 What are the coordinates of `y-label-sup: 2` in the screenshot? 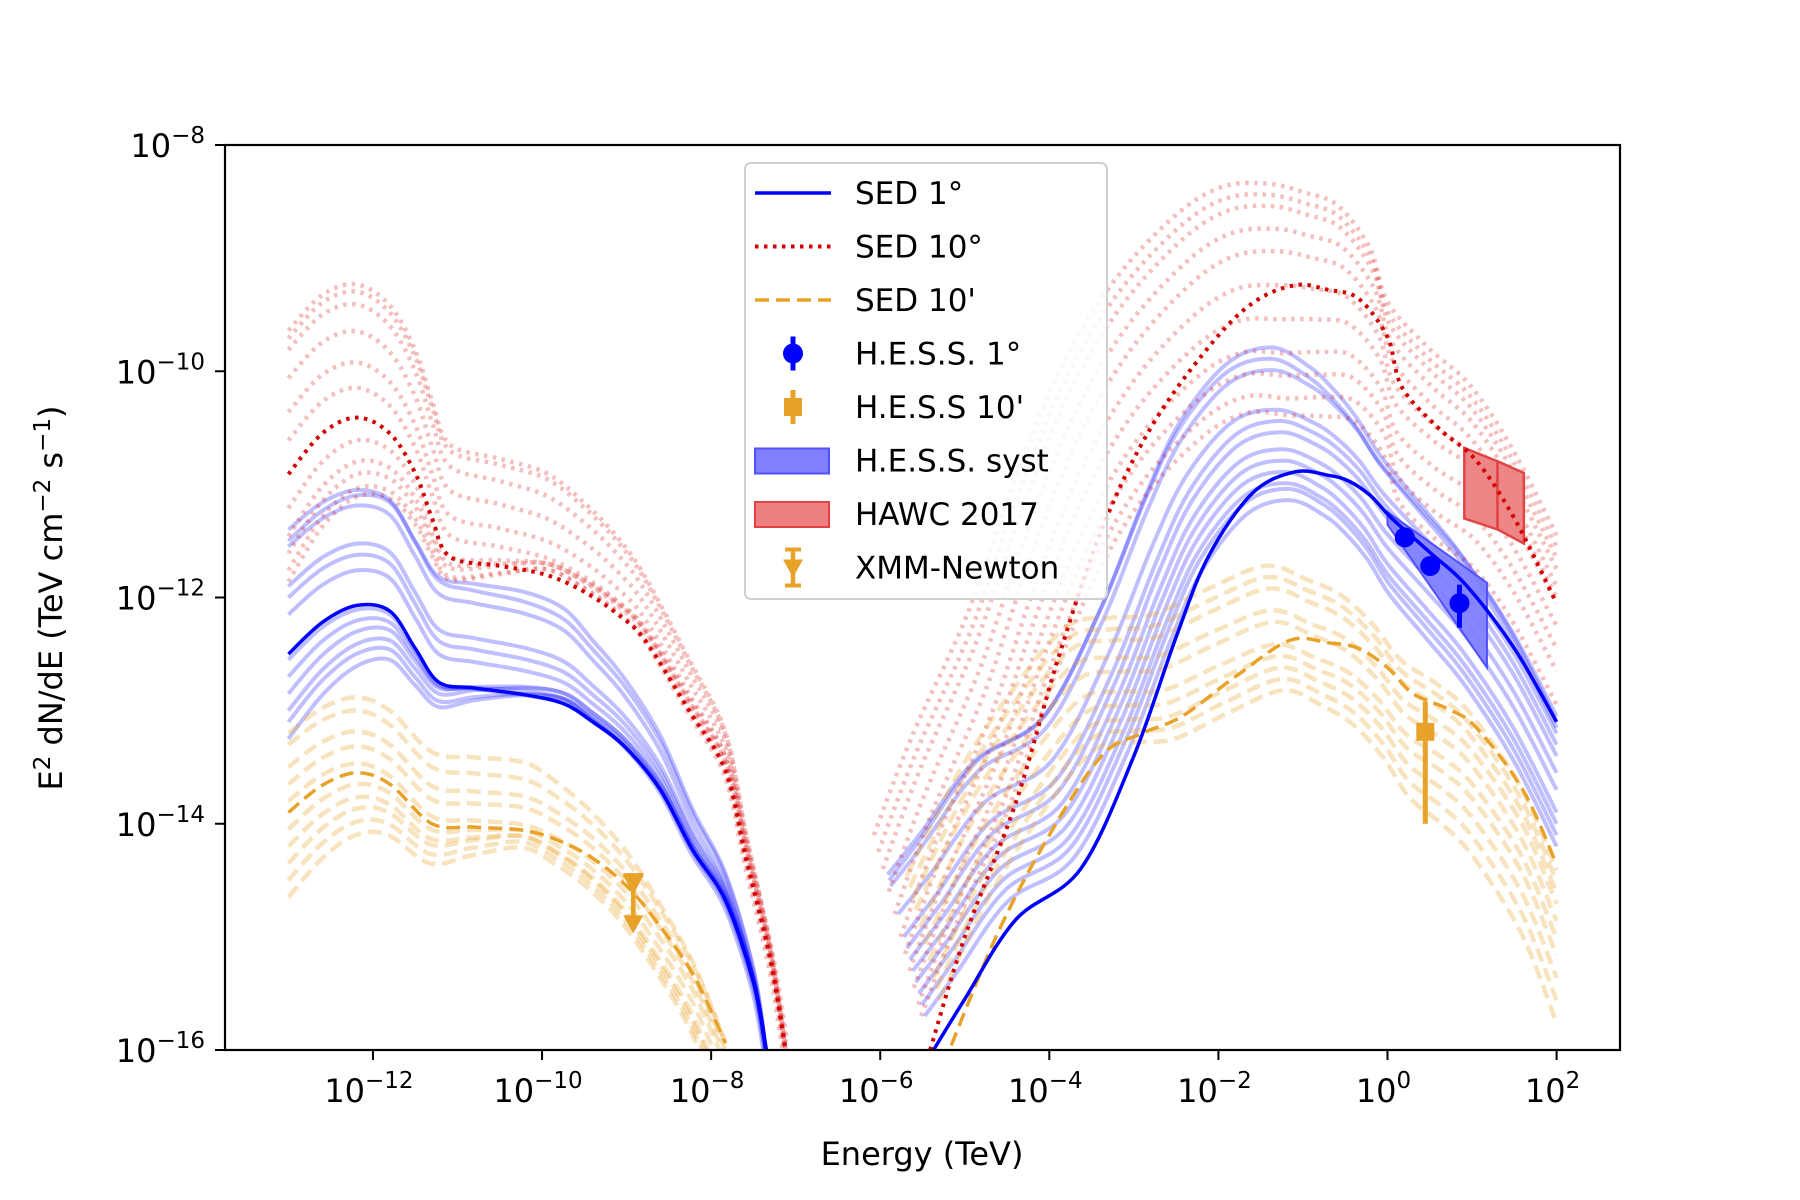 It's located at (43, 763).